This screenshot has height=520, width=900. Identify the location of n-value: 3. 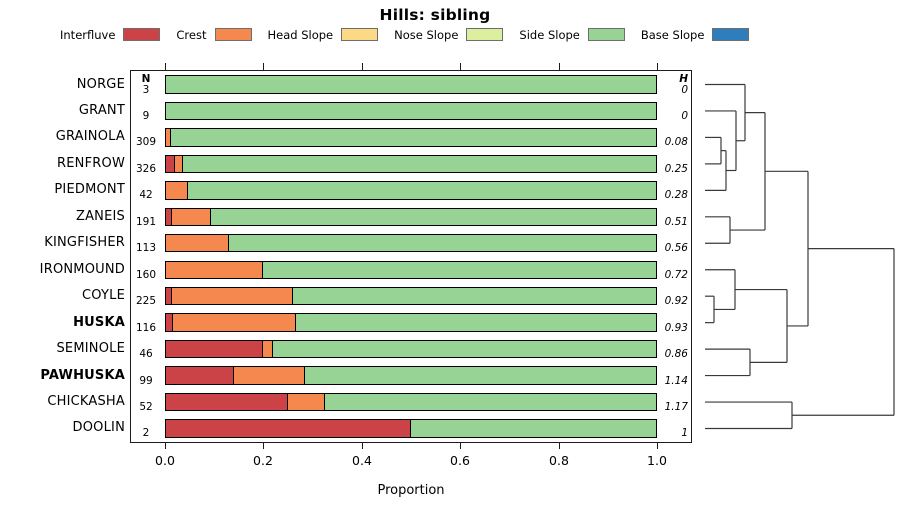
(146, 89).